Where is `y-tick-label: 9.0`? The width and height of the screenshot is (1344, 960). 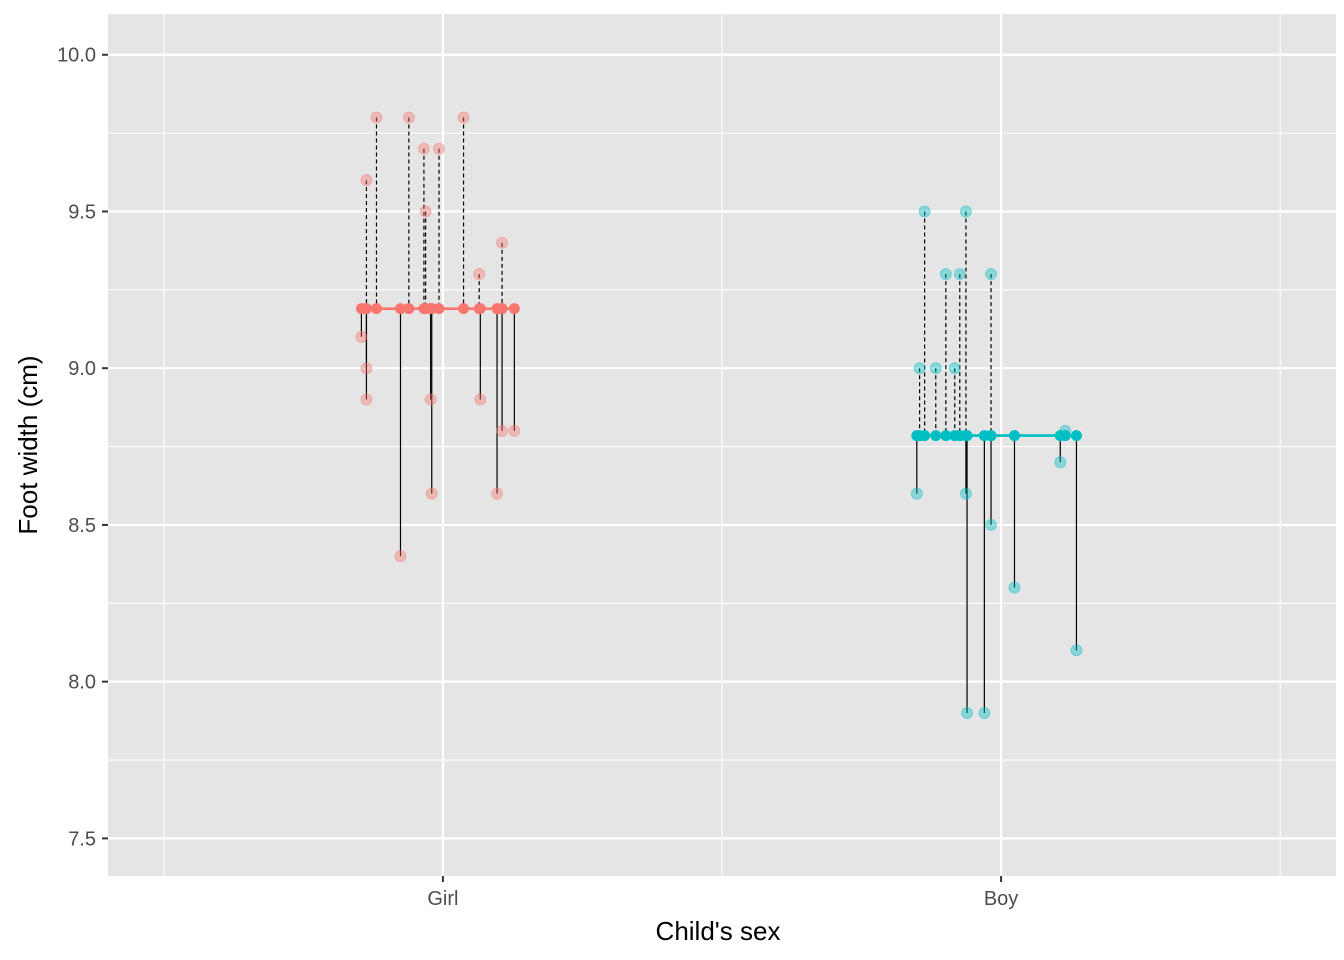
y-tick-label: 9.0 is located at coordinates (82, 369).